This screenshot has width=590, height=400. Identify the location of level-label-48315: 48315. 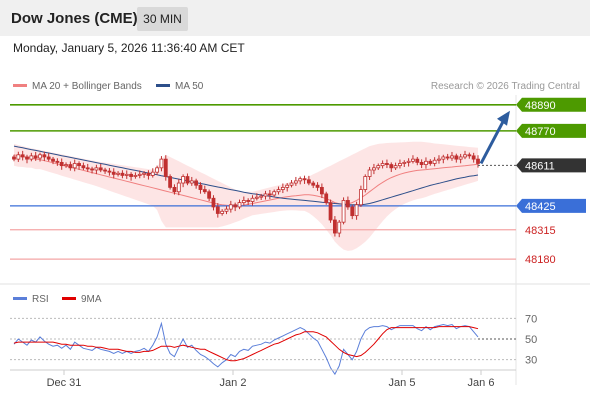
(540, 231).